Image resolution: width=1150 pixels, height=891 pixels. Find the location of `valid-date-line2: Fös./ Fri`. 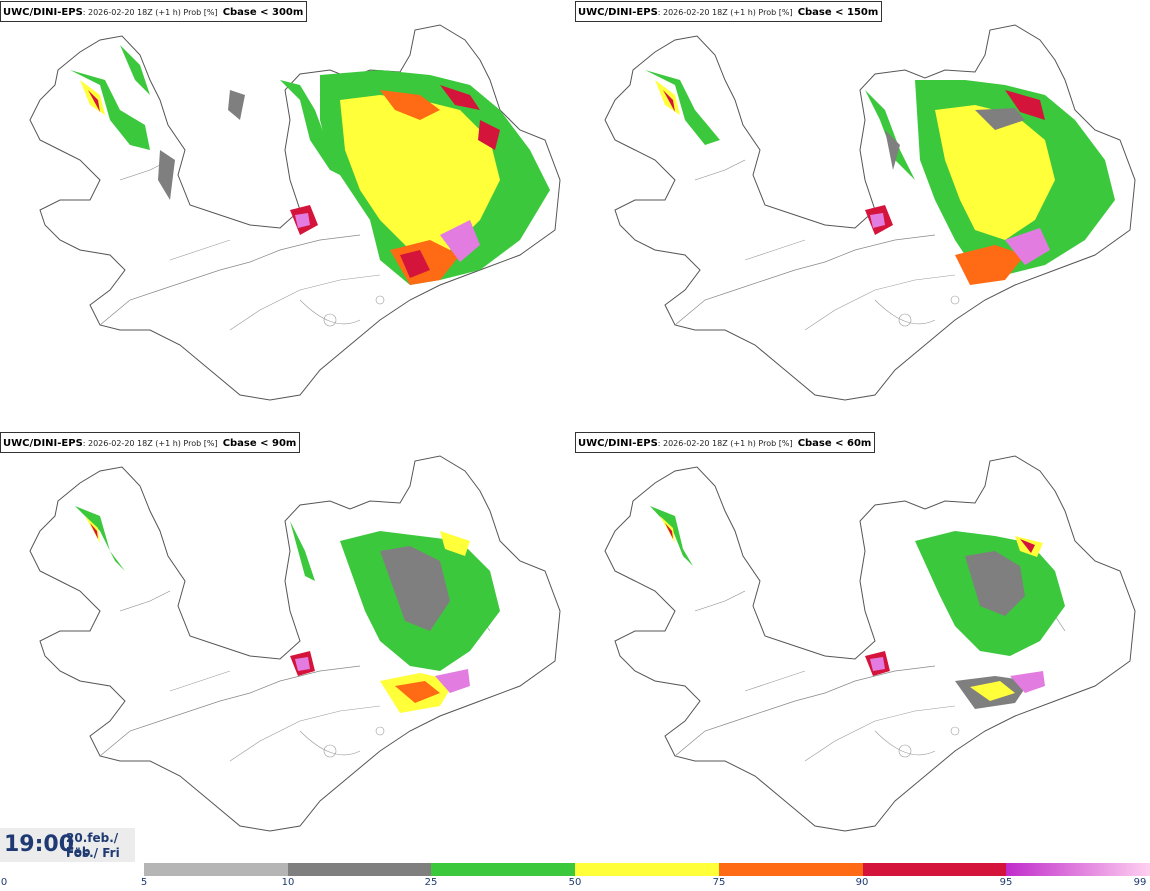

valid-date-line2: Fös./ Fri is located at coordinates (93, 853).